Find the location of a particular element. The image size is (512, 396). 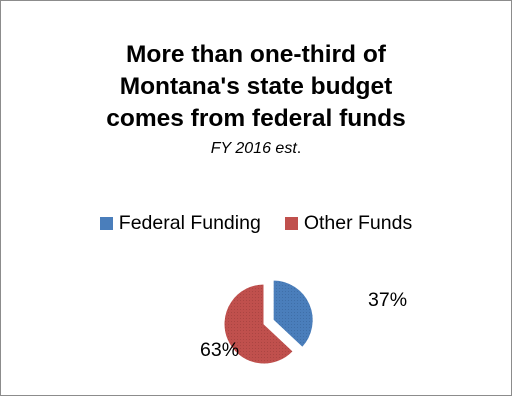

legend-swatch-federal-funding is located at coordinates (106, 223).